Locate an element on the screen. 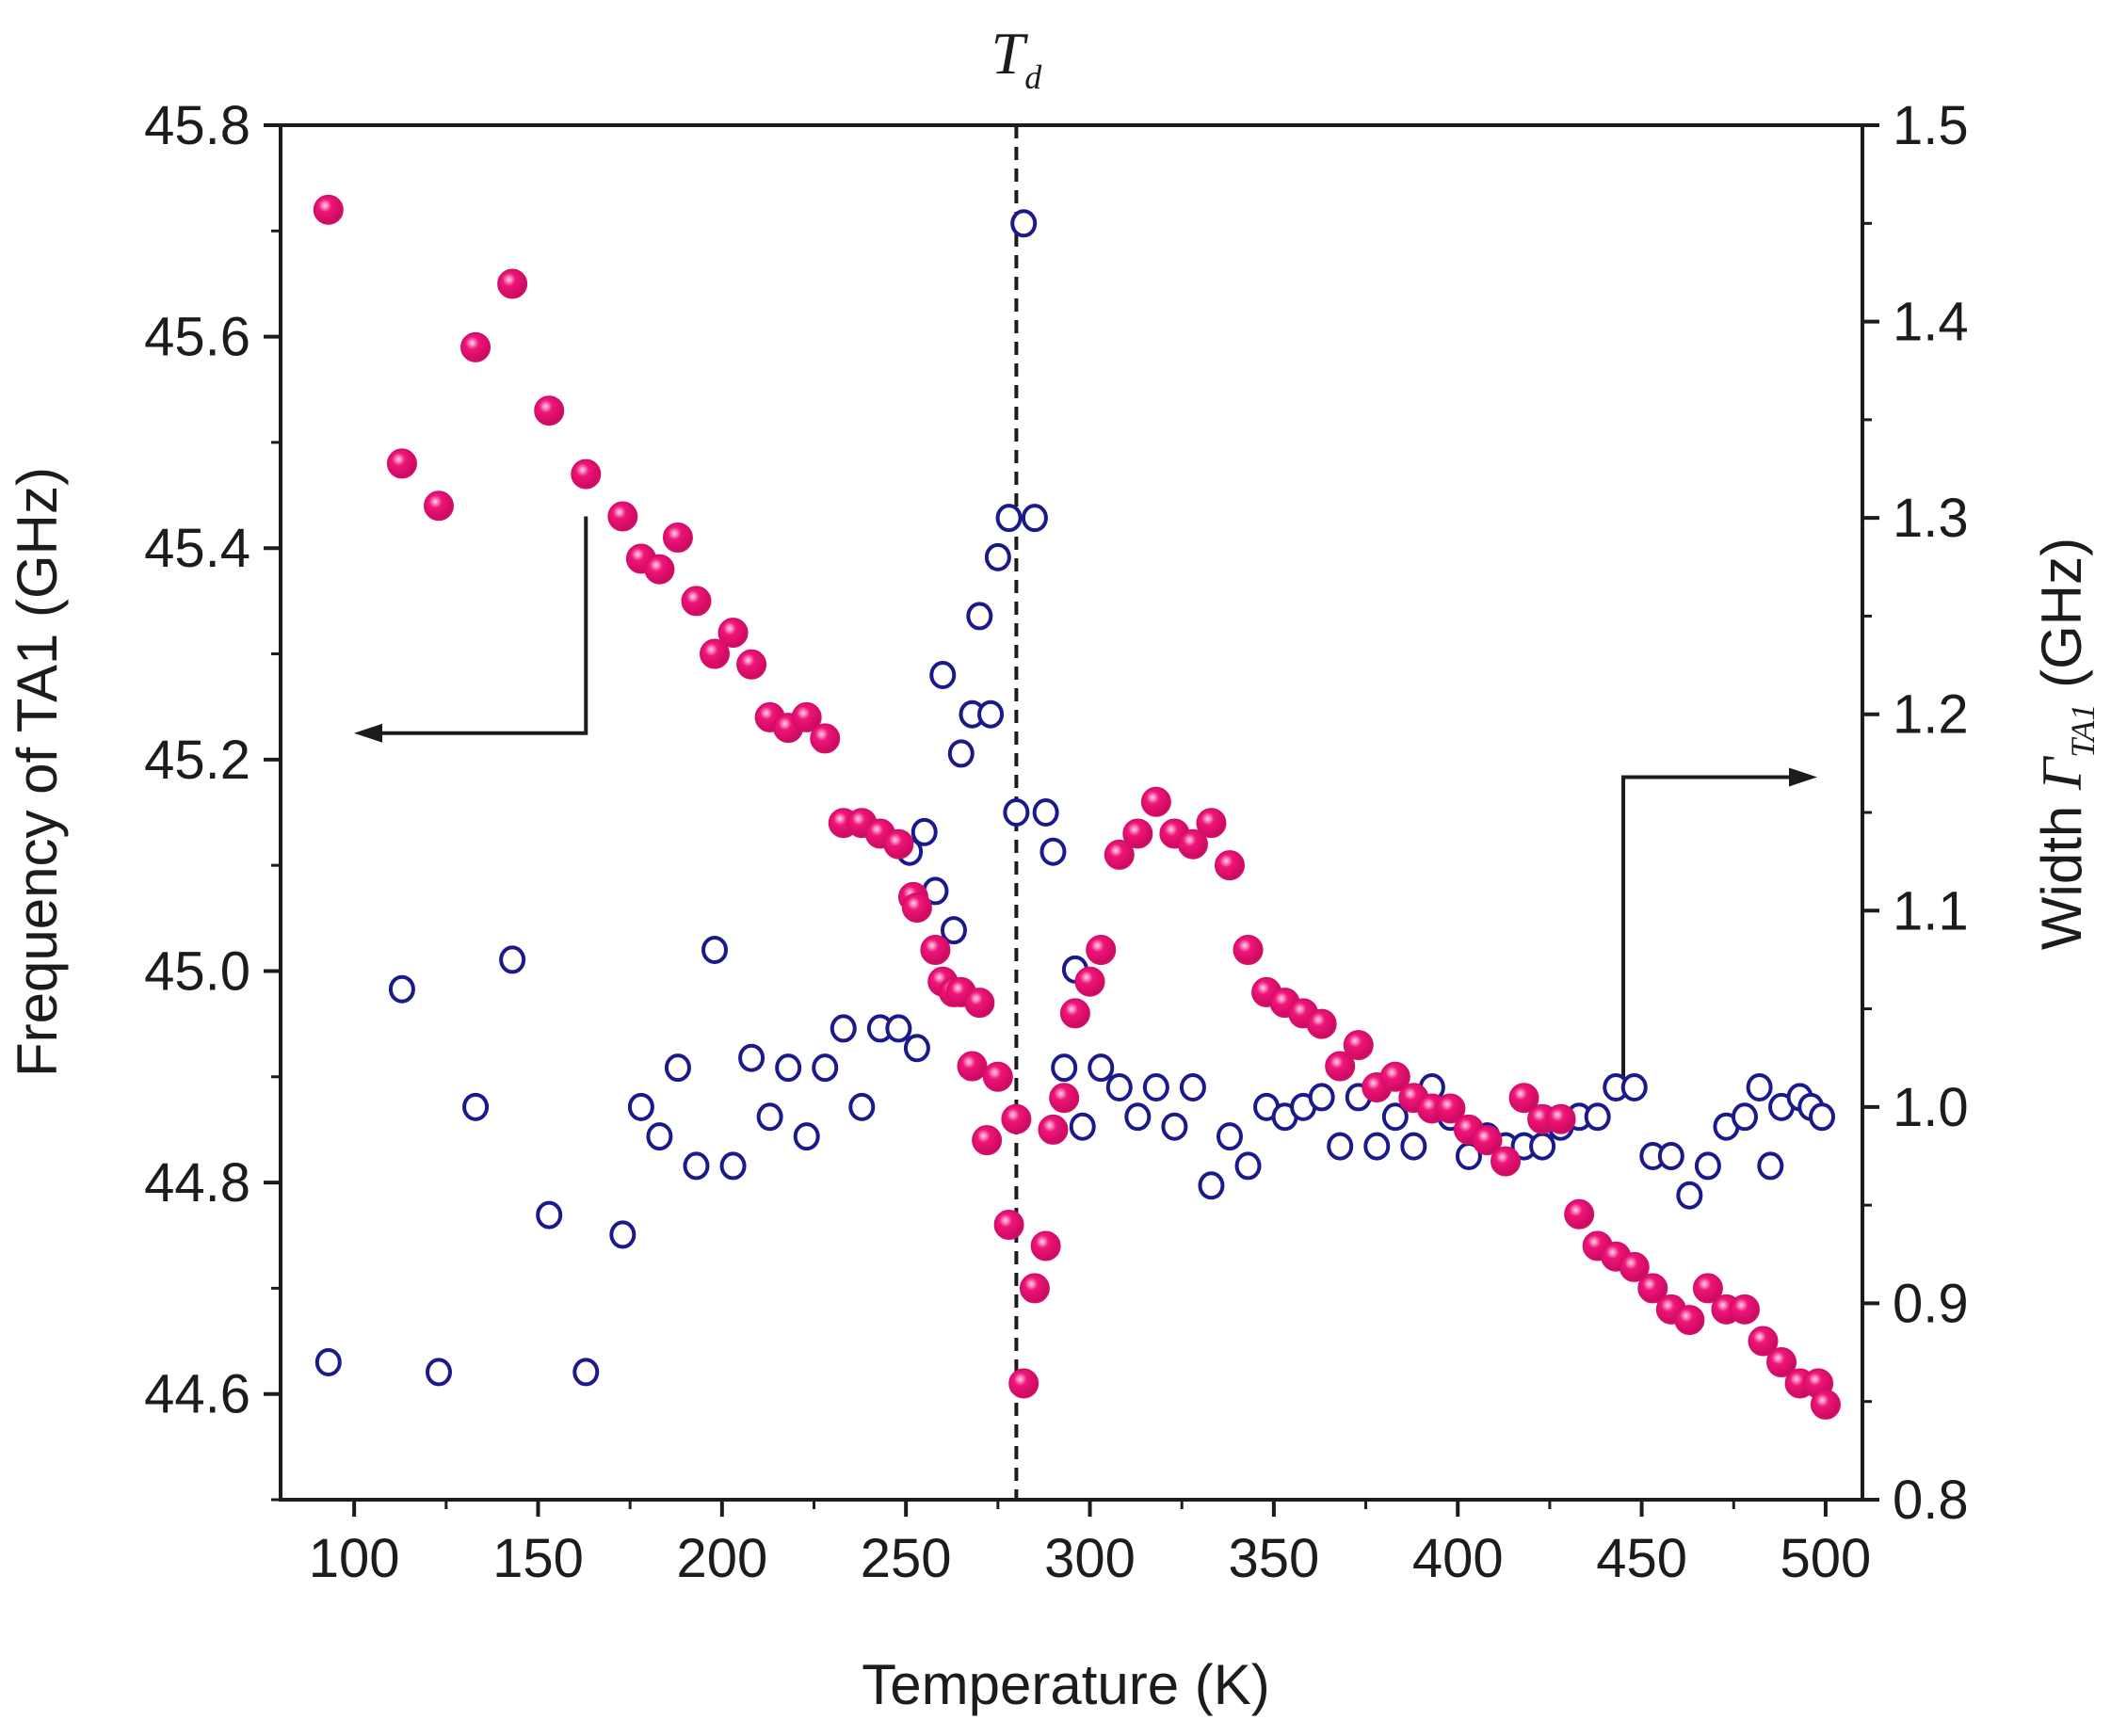 The image size is (2111, 1736). y-right-tick-label: 0.9 is located at coordinates (1931, 1303).